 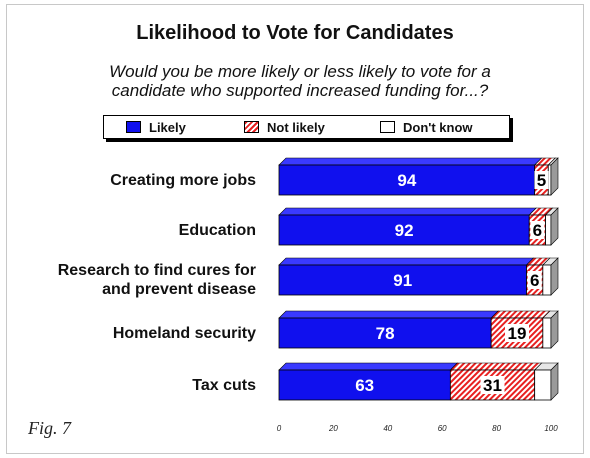 I want to click on data-label-likely: 92, so click(x=404, y=230).